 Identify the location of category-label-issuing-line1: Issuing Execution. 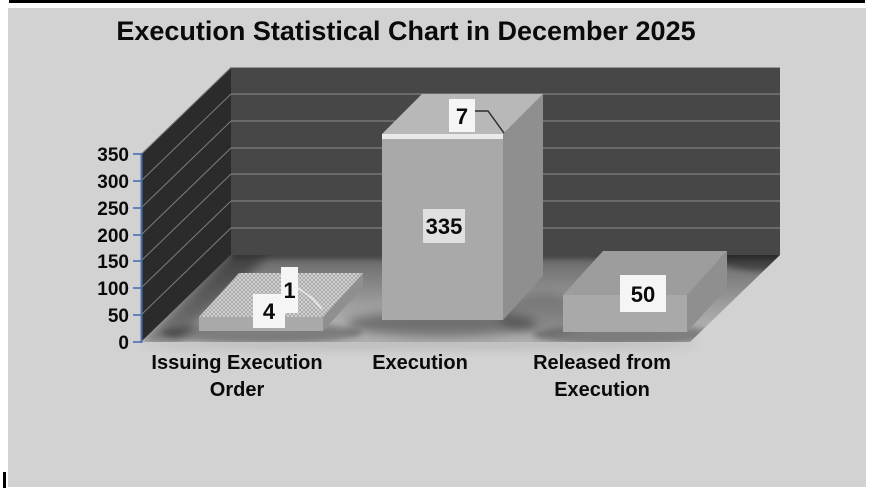
(236, 363).